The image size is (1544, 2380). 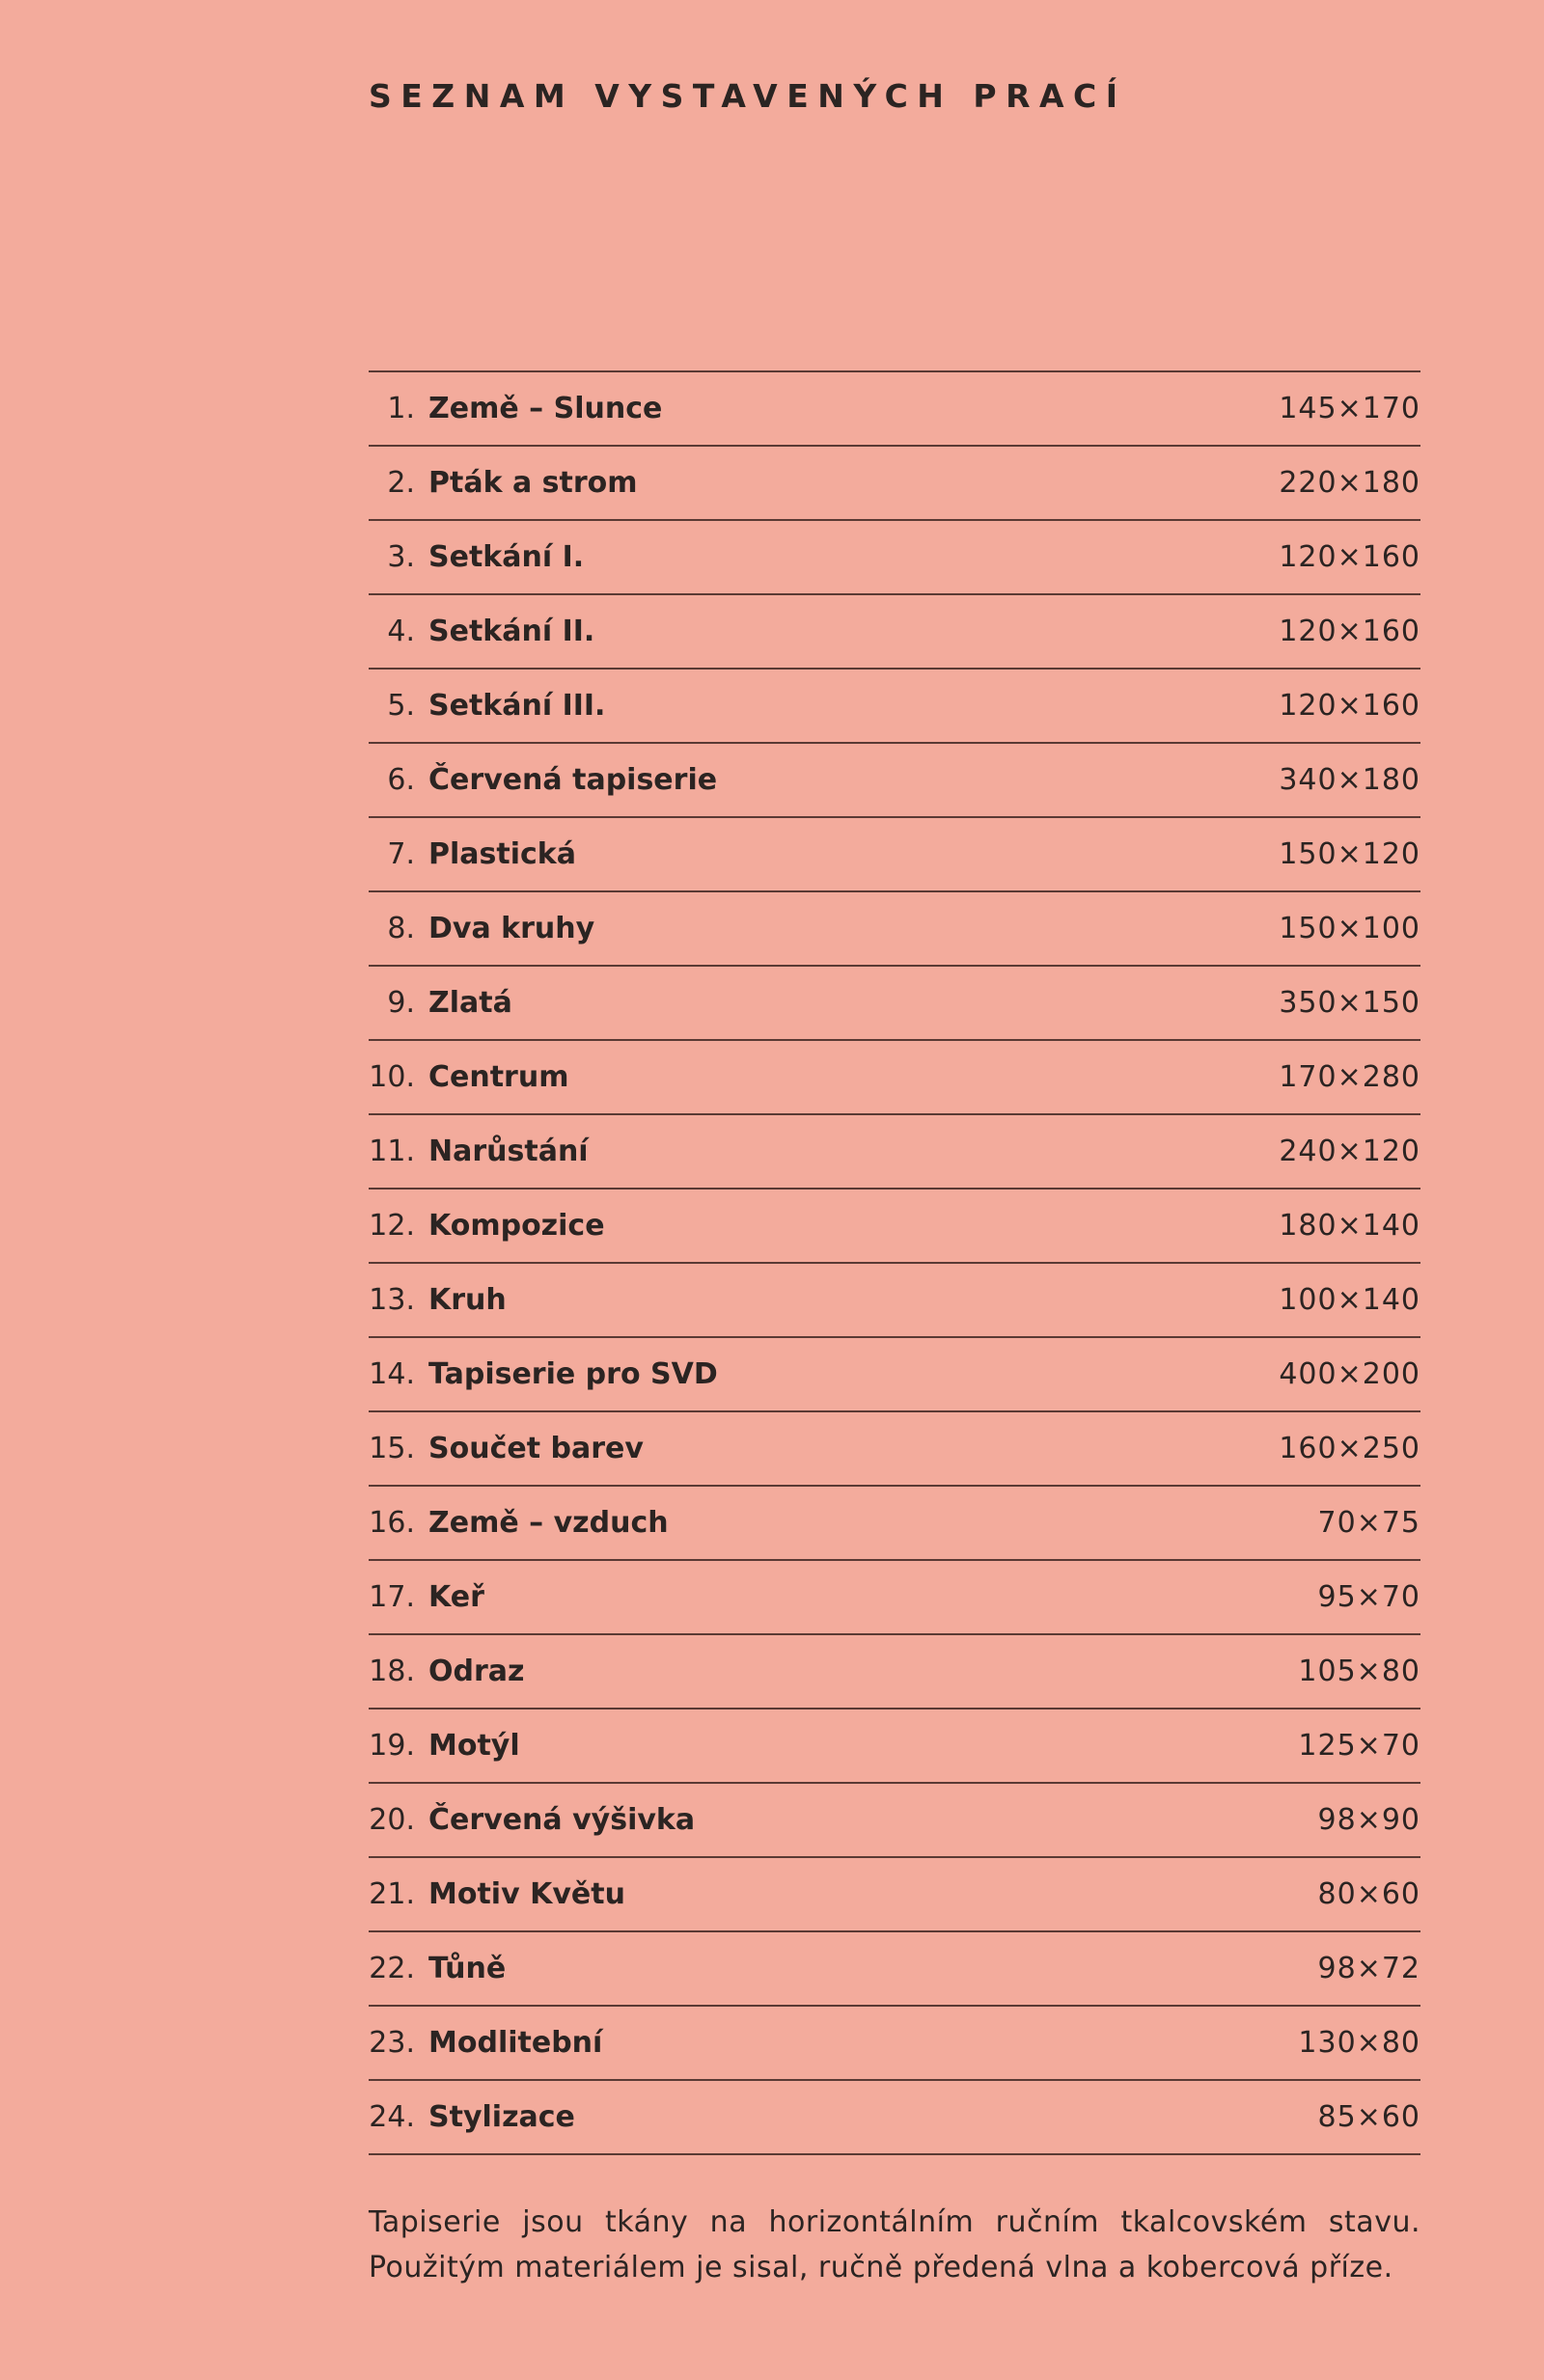 I want to click on work-dimensions: 145×170, so click(x=1349, y=409).